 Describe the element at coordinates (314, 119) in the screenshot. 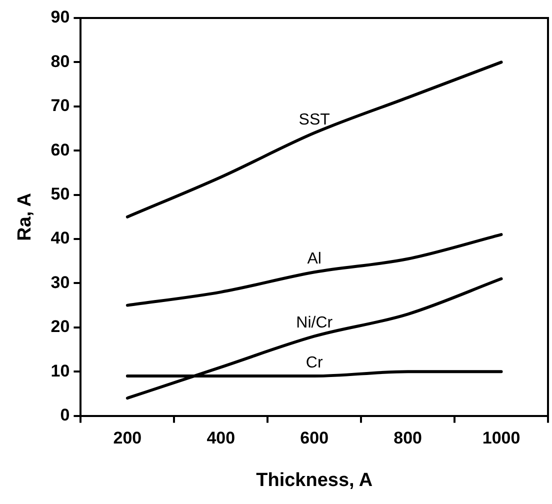

I see `series-label: SST` at that location.